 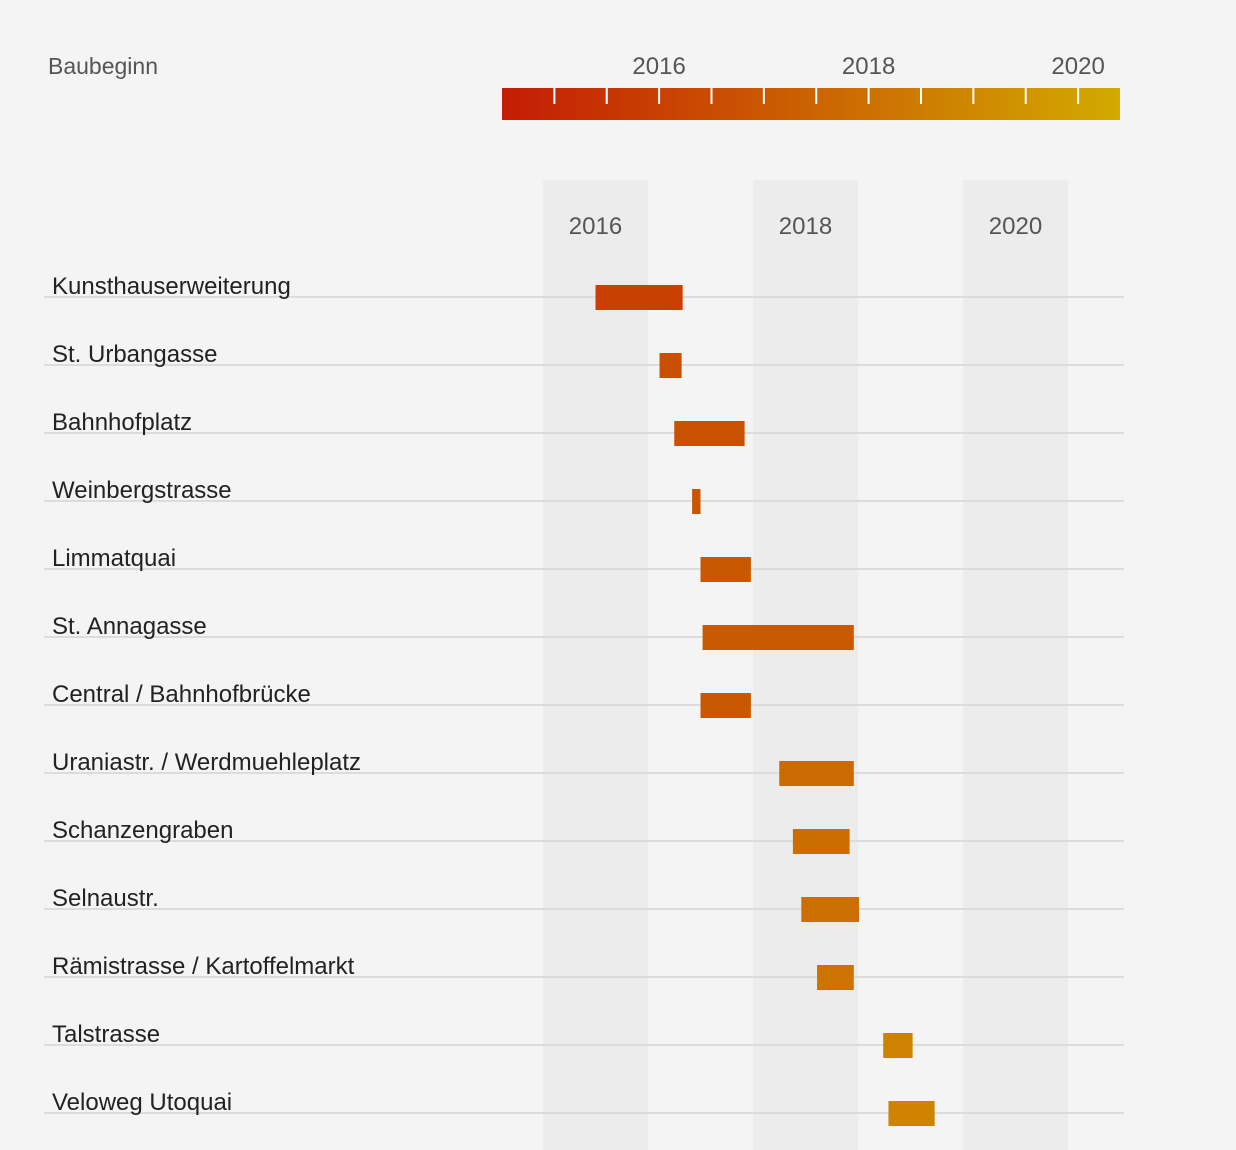 What do you see at coordinates (584, 427) in the screenshot?
I see `gantt-row: Bahnhofplatz` at bounding box center [584, 427].